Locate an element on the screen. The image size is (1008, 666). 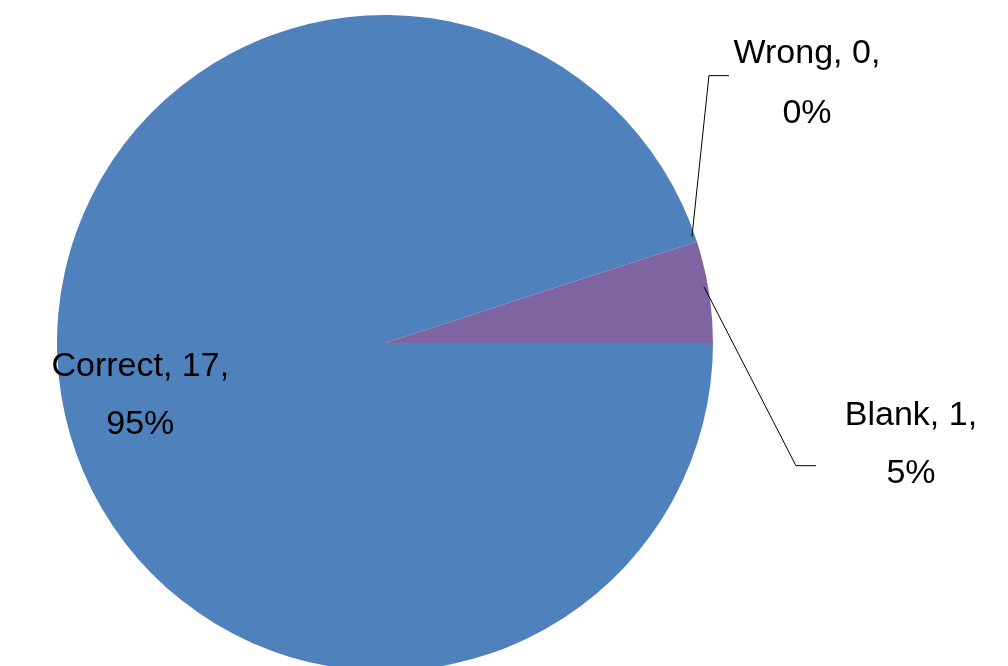
category-label: Wrong, 0, 0% is located at coordinates (807, 80).